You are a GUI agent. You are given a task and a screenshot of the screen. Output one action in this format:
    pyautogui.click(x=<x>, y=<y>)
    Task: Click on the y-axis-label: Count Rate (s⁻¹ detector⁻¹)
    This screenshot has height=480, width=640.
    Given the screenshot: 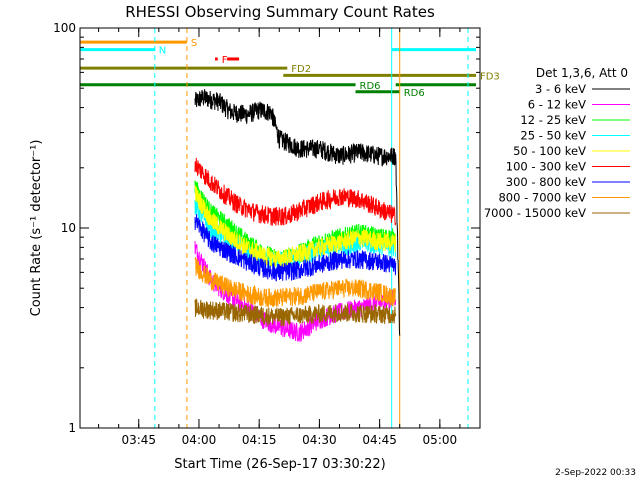 What is the action you would take?
    pyautogui.click(x=36, y=228)
    